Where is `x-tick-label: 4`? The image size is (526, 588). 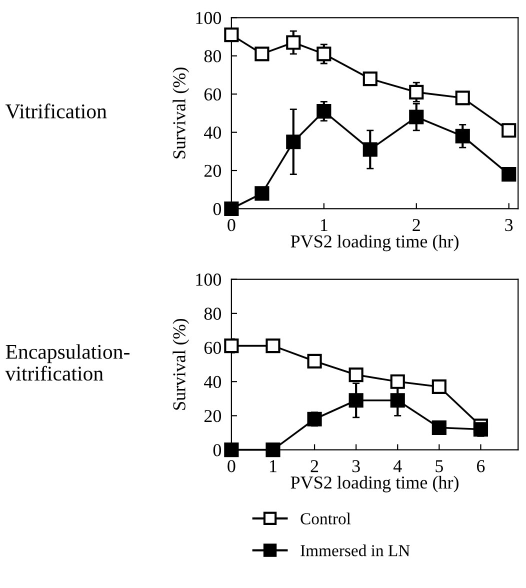
x-tick-label: 4 is located at coordinates (397, 466).